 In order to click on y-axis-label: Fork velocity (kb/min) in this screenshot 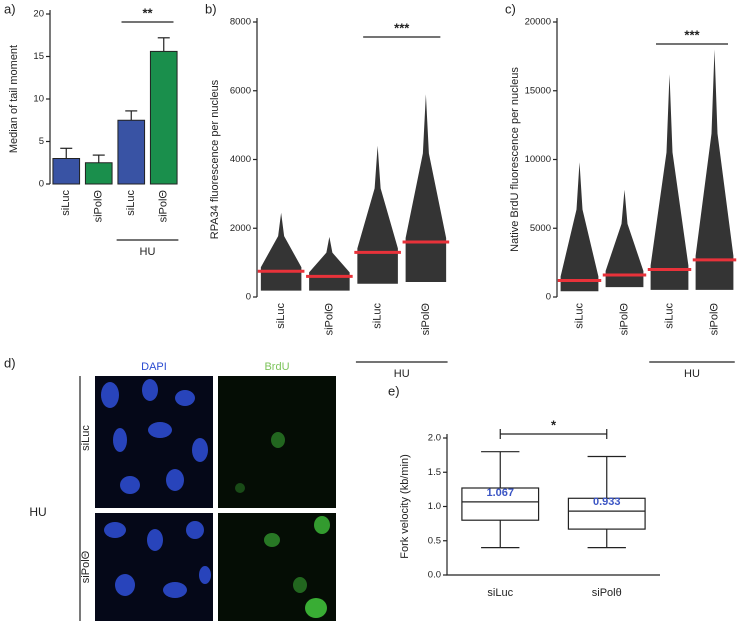, I will do `click(405, 506)`.